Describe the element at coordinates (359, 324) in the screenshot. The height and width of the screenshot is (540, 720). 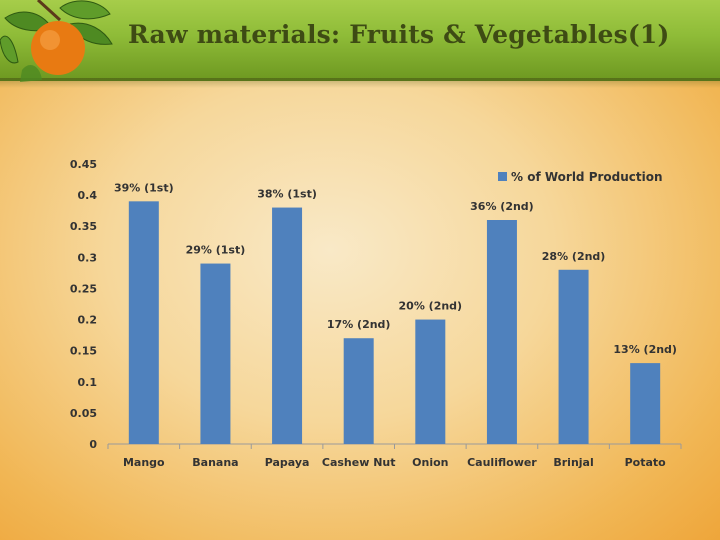
I see `data-label: 17% (2nd)` at that location.